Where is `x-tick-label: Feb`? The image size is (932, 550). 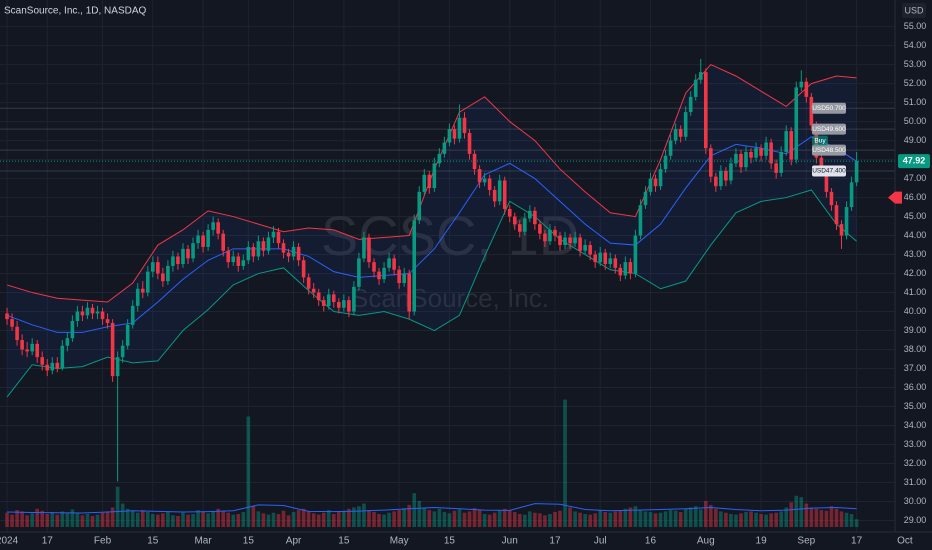
x-tick-label: Feb is located at coordinates (103, 541).